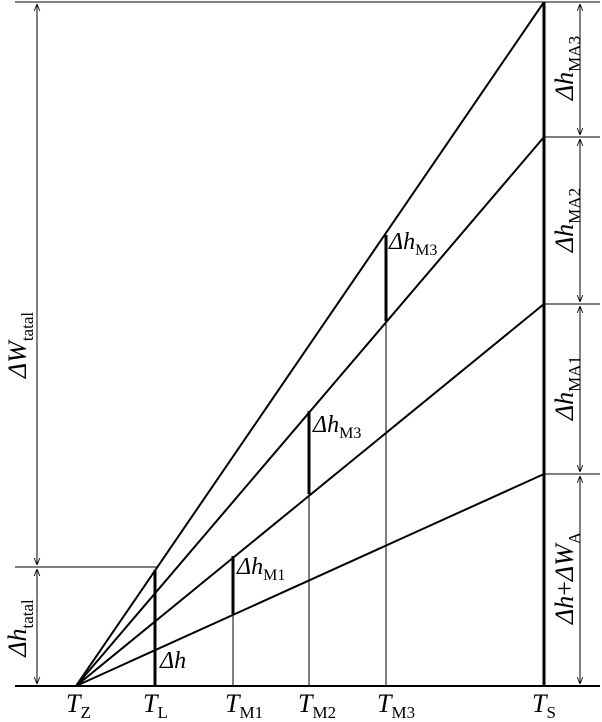 This screenshot has width=602, height=722. I want to click on axis-tick-labels: TZ TL TM1 TM2 TM3 TS, so click(311, 705).